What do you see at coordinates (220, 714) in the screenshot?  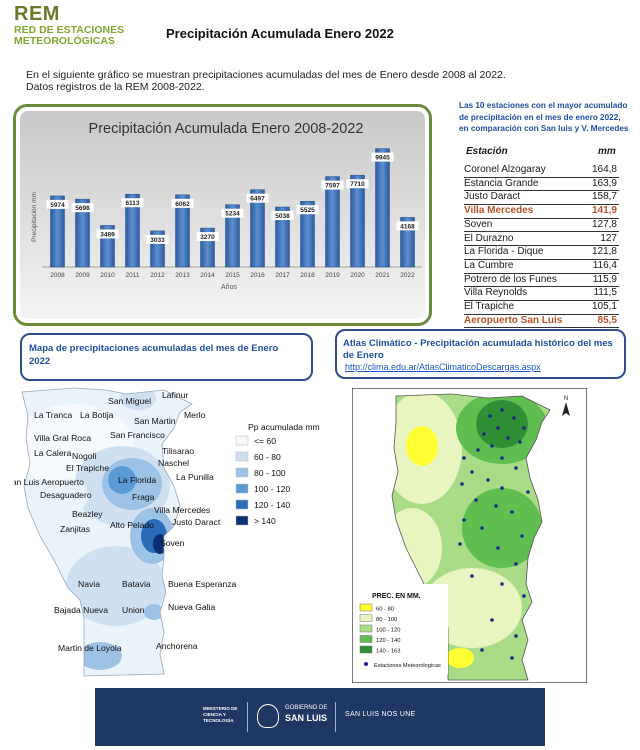 I see `footer-ministry: MINISTERIO DE CIENCIA Y TECNOLOGÍA` at bounding box center [220, 714].